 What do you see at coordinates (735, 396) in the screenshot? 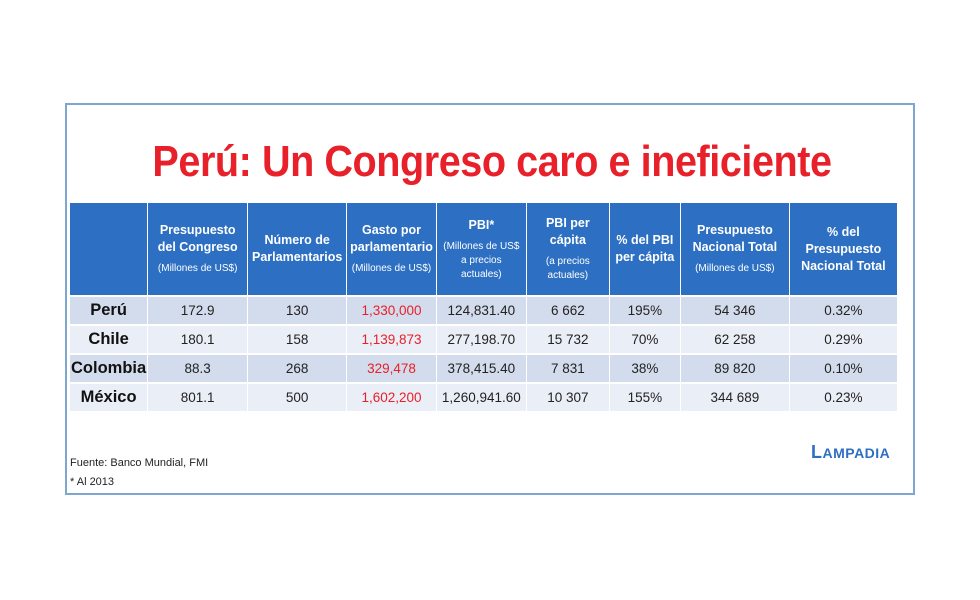
I see `table-cell: 344 689` at bounding box center [735, 396].